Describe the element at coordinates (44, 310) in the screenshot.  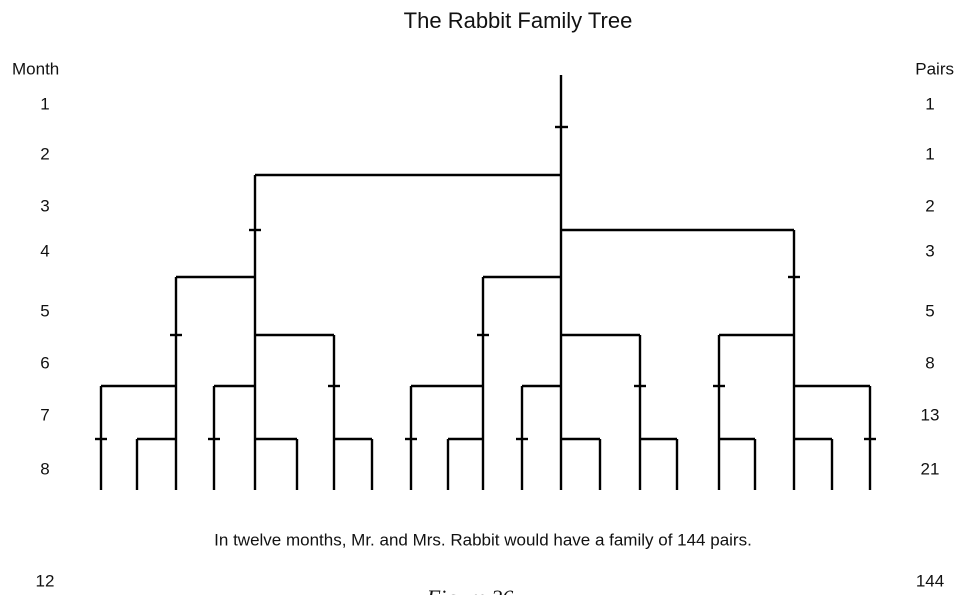
I see `month-label: 5` at that location.